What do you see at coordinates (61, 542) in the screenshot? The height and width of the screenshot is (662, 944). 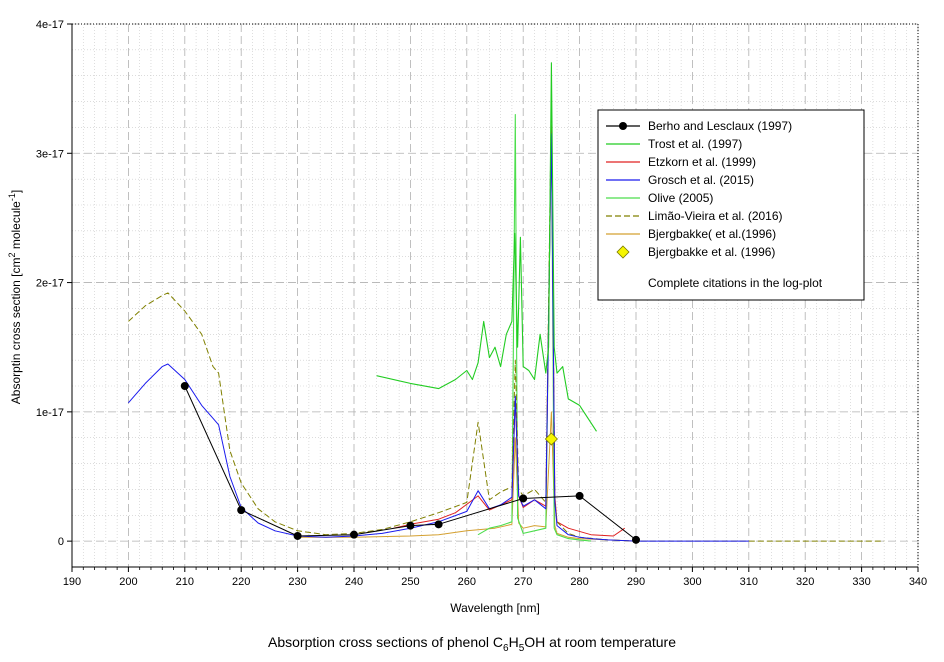 I see `y-tick-label: 0` at bounding box center [61, 542].